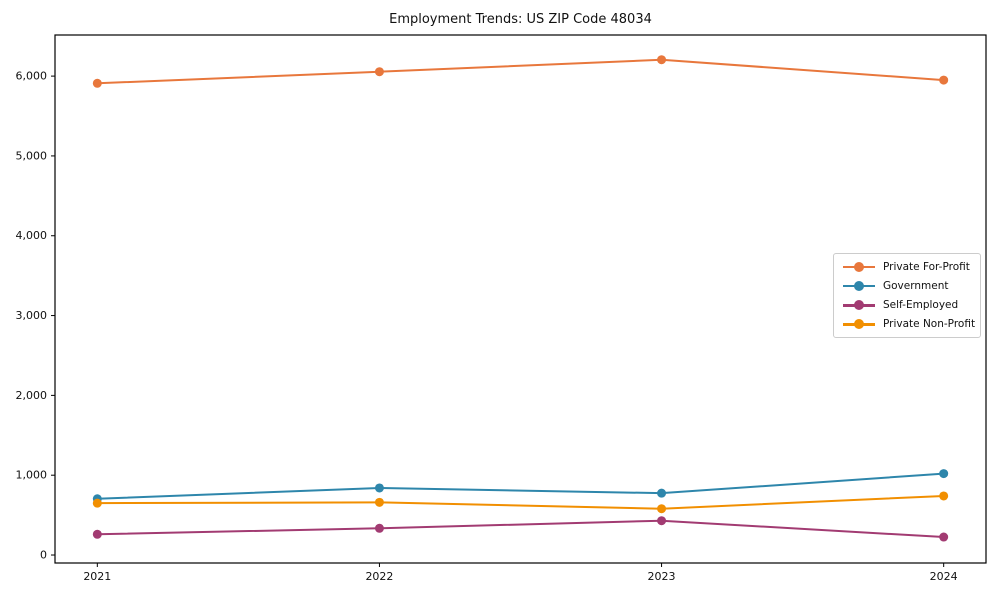 This screenshot has width=1000, height=600. What do you see at coordinates (379, 576) in the screenshot?
I see `x-tick-label: 2022` at bounding box center [379, 576].